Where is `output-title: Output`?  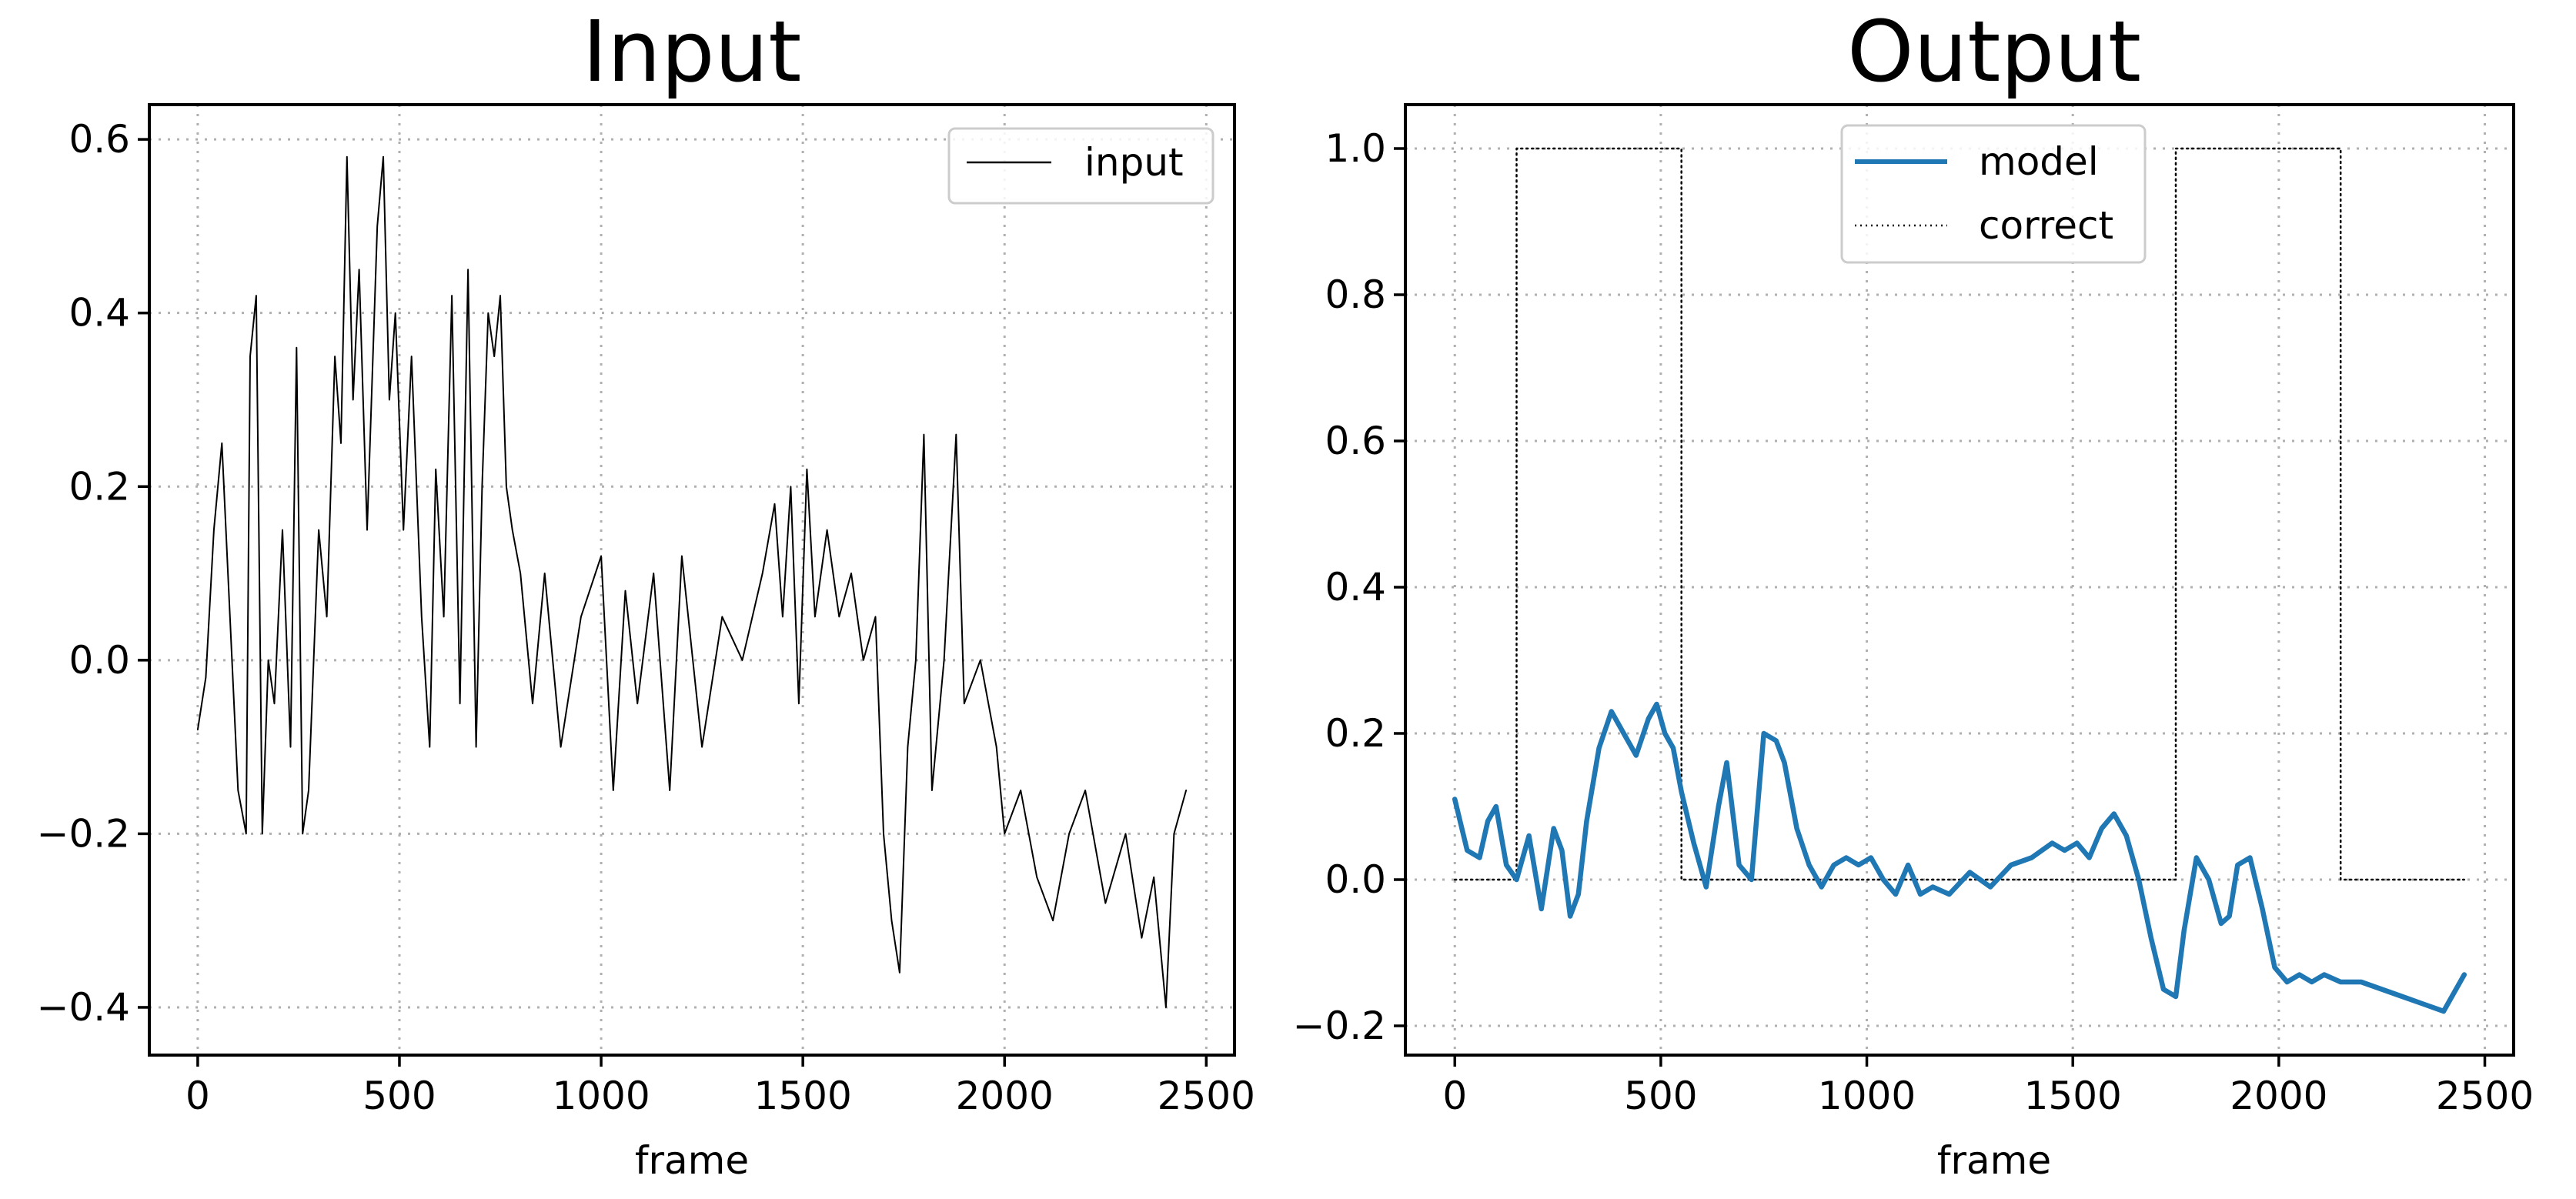
output-title: Output is located at coordinates (1994, 51).